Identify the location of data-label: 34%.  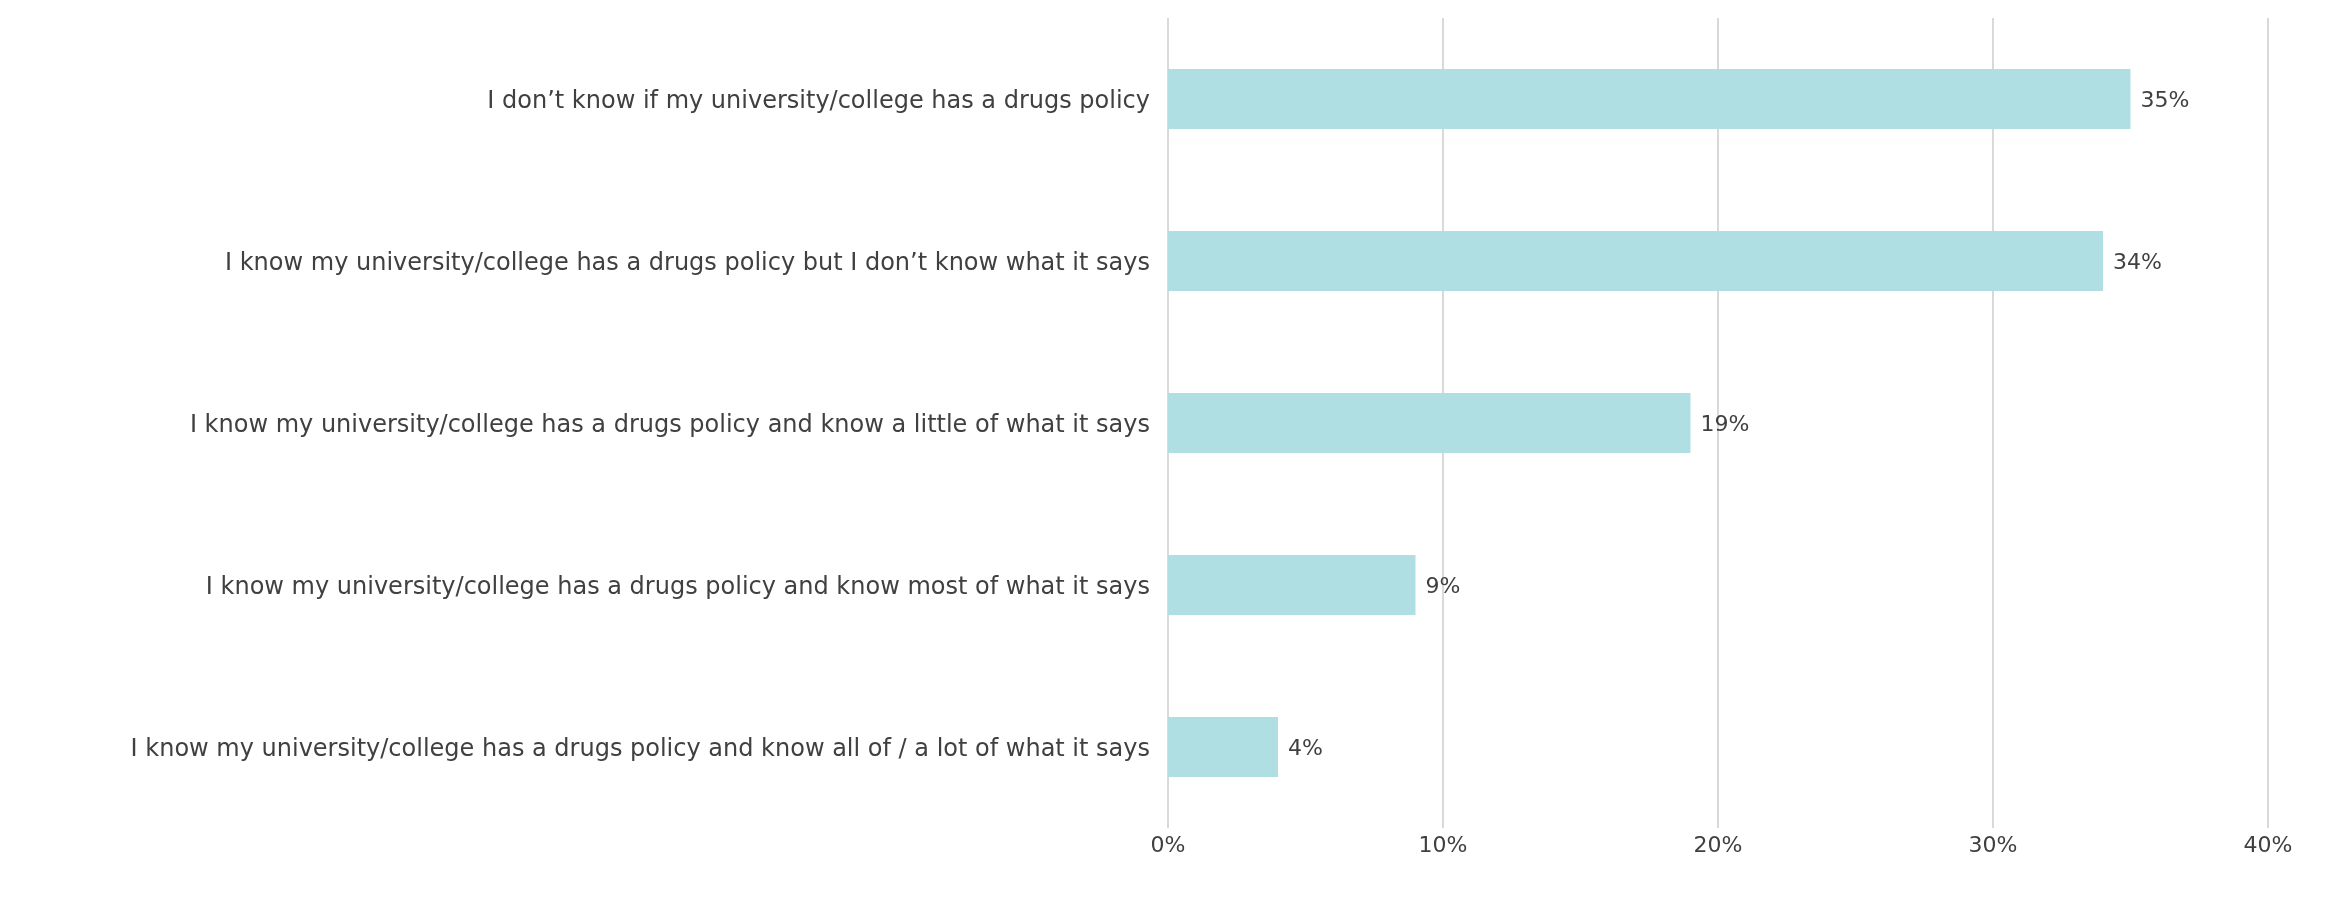
(2137, 261).